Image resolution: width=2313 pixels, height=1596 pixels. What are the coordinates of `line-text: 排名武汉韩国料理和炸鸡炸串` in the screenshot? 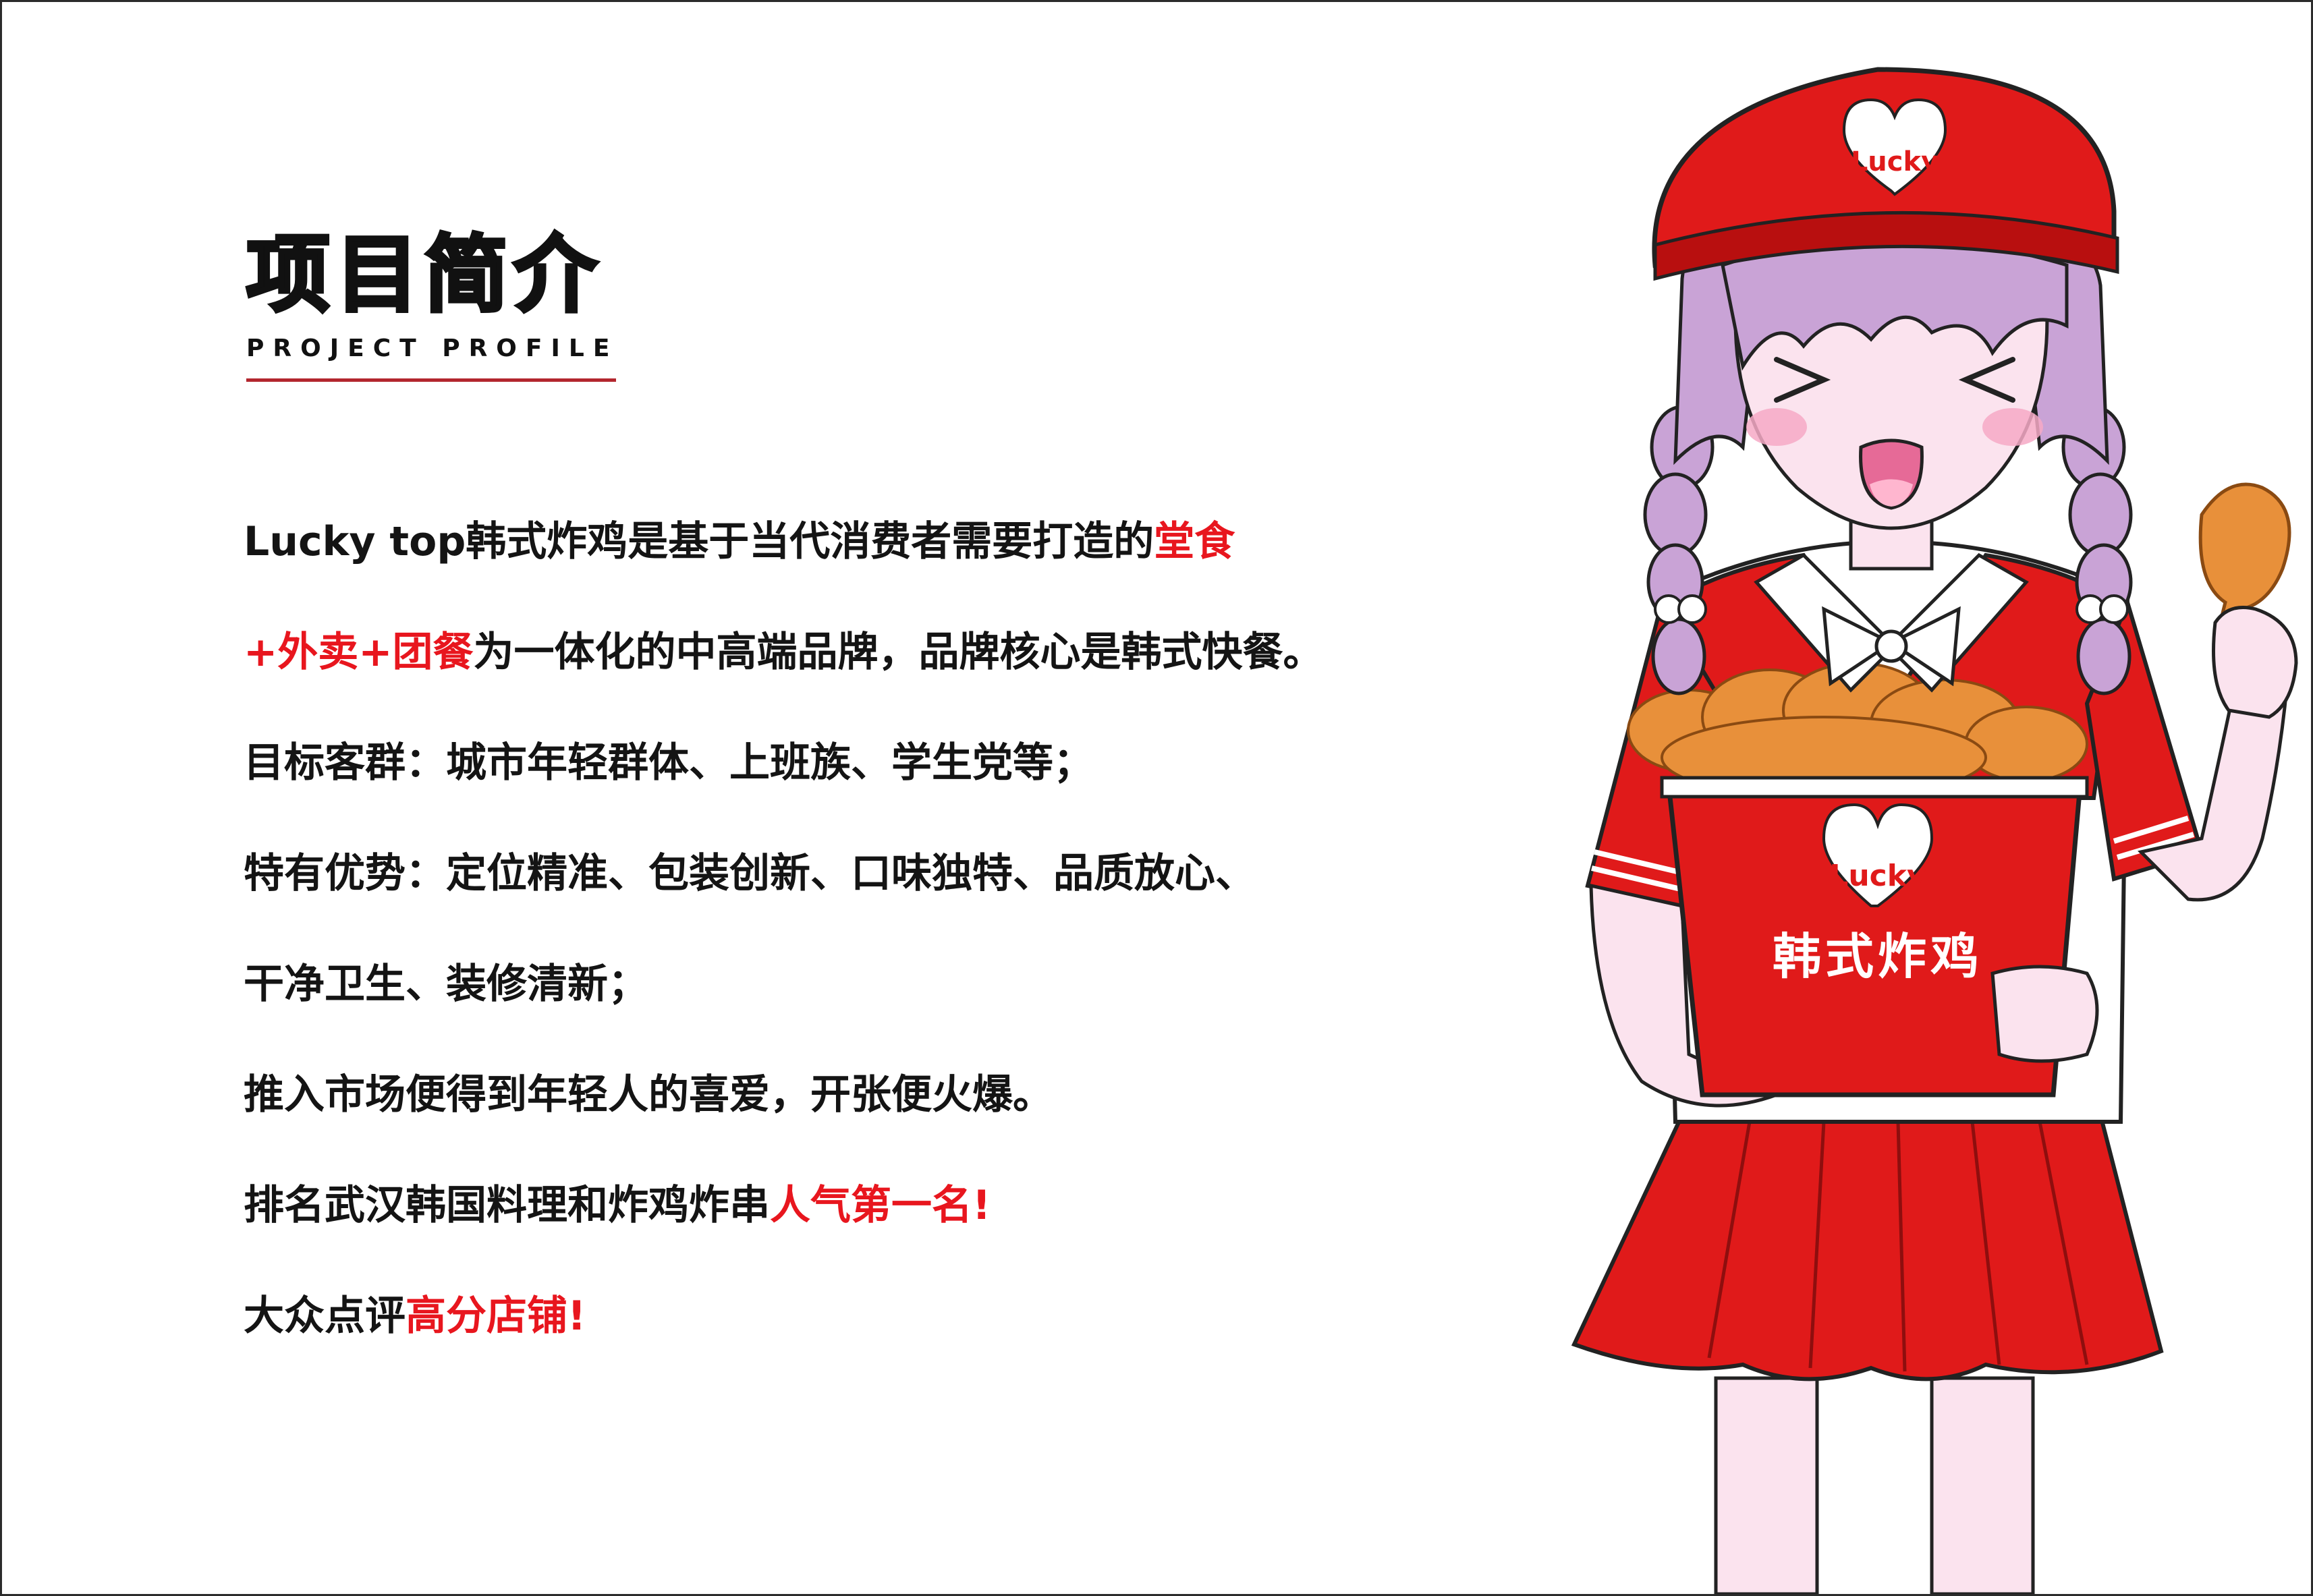 It's located at (507, 1205).